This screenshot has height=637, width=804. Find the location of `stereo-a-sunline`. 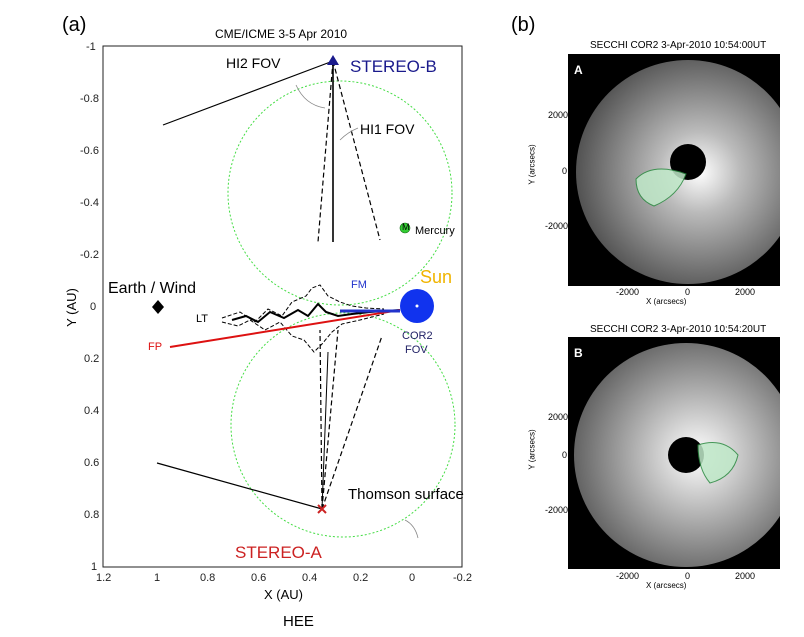

stereo-a-sunline is located at coordinates (325, 430).